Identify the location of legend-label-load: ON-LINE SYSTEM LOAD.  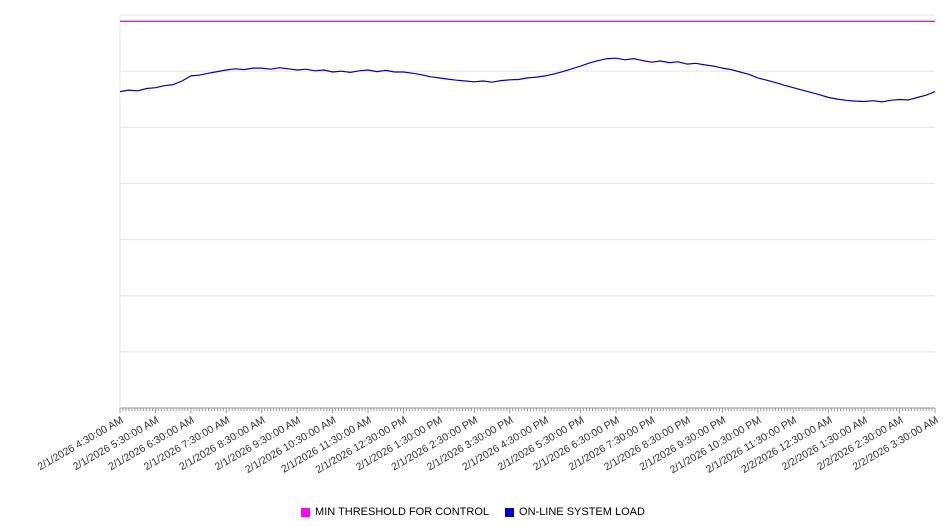
(582, 512).